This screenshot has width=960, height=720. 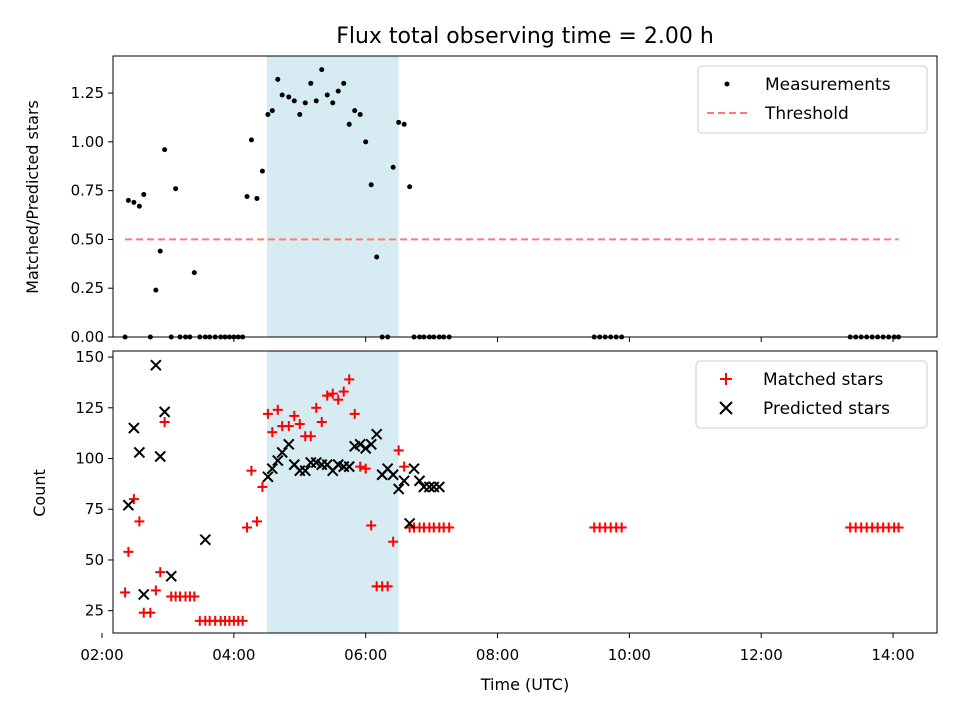 I want to click on bottom-xtick-label: 06:00, so click(x=365, y=655).